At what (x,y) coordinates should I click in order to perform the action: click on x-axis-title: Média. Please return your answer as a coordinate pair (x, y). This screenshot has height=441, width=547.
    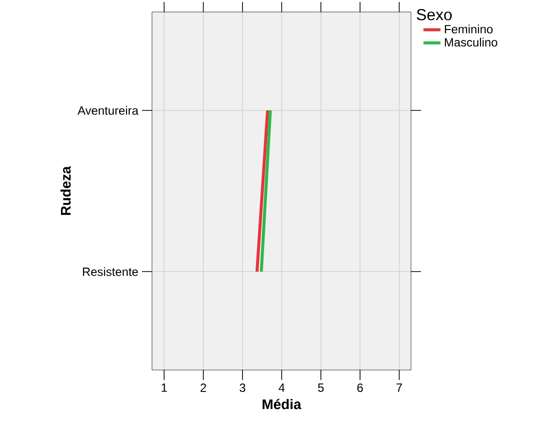
    Looking at the image, I should click on (282, 404).